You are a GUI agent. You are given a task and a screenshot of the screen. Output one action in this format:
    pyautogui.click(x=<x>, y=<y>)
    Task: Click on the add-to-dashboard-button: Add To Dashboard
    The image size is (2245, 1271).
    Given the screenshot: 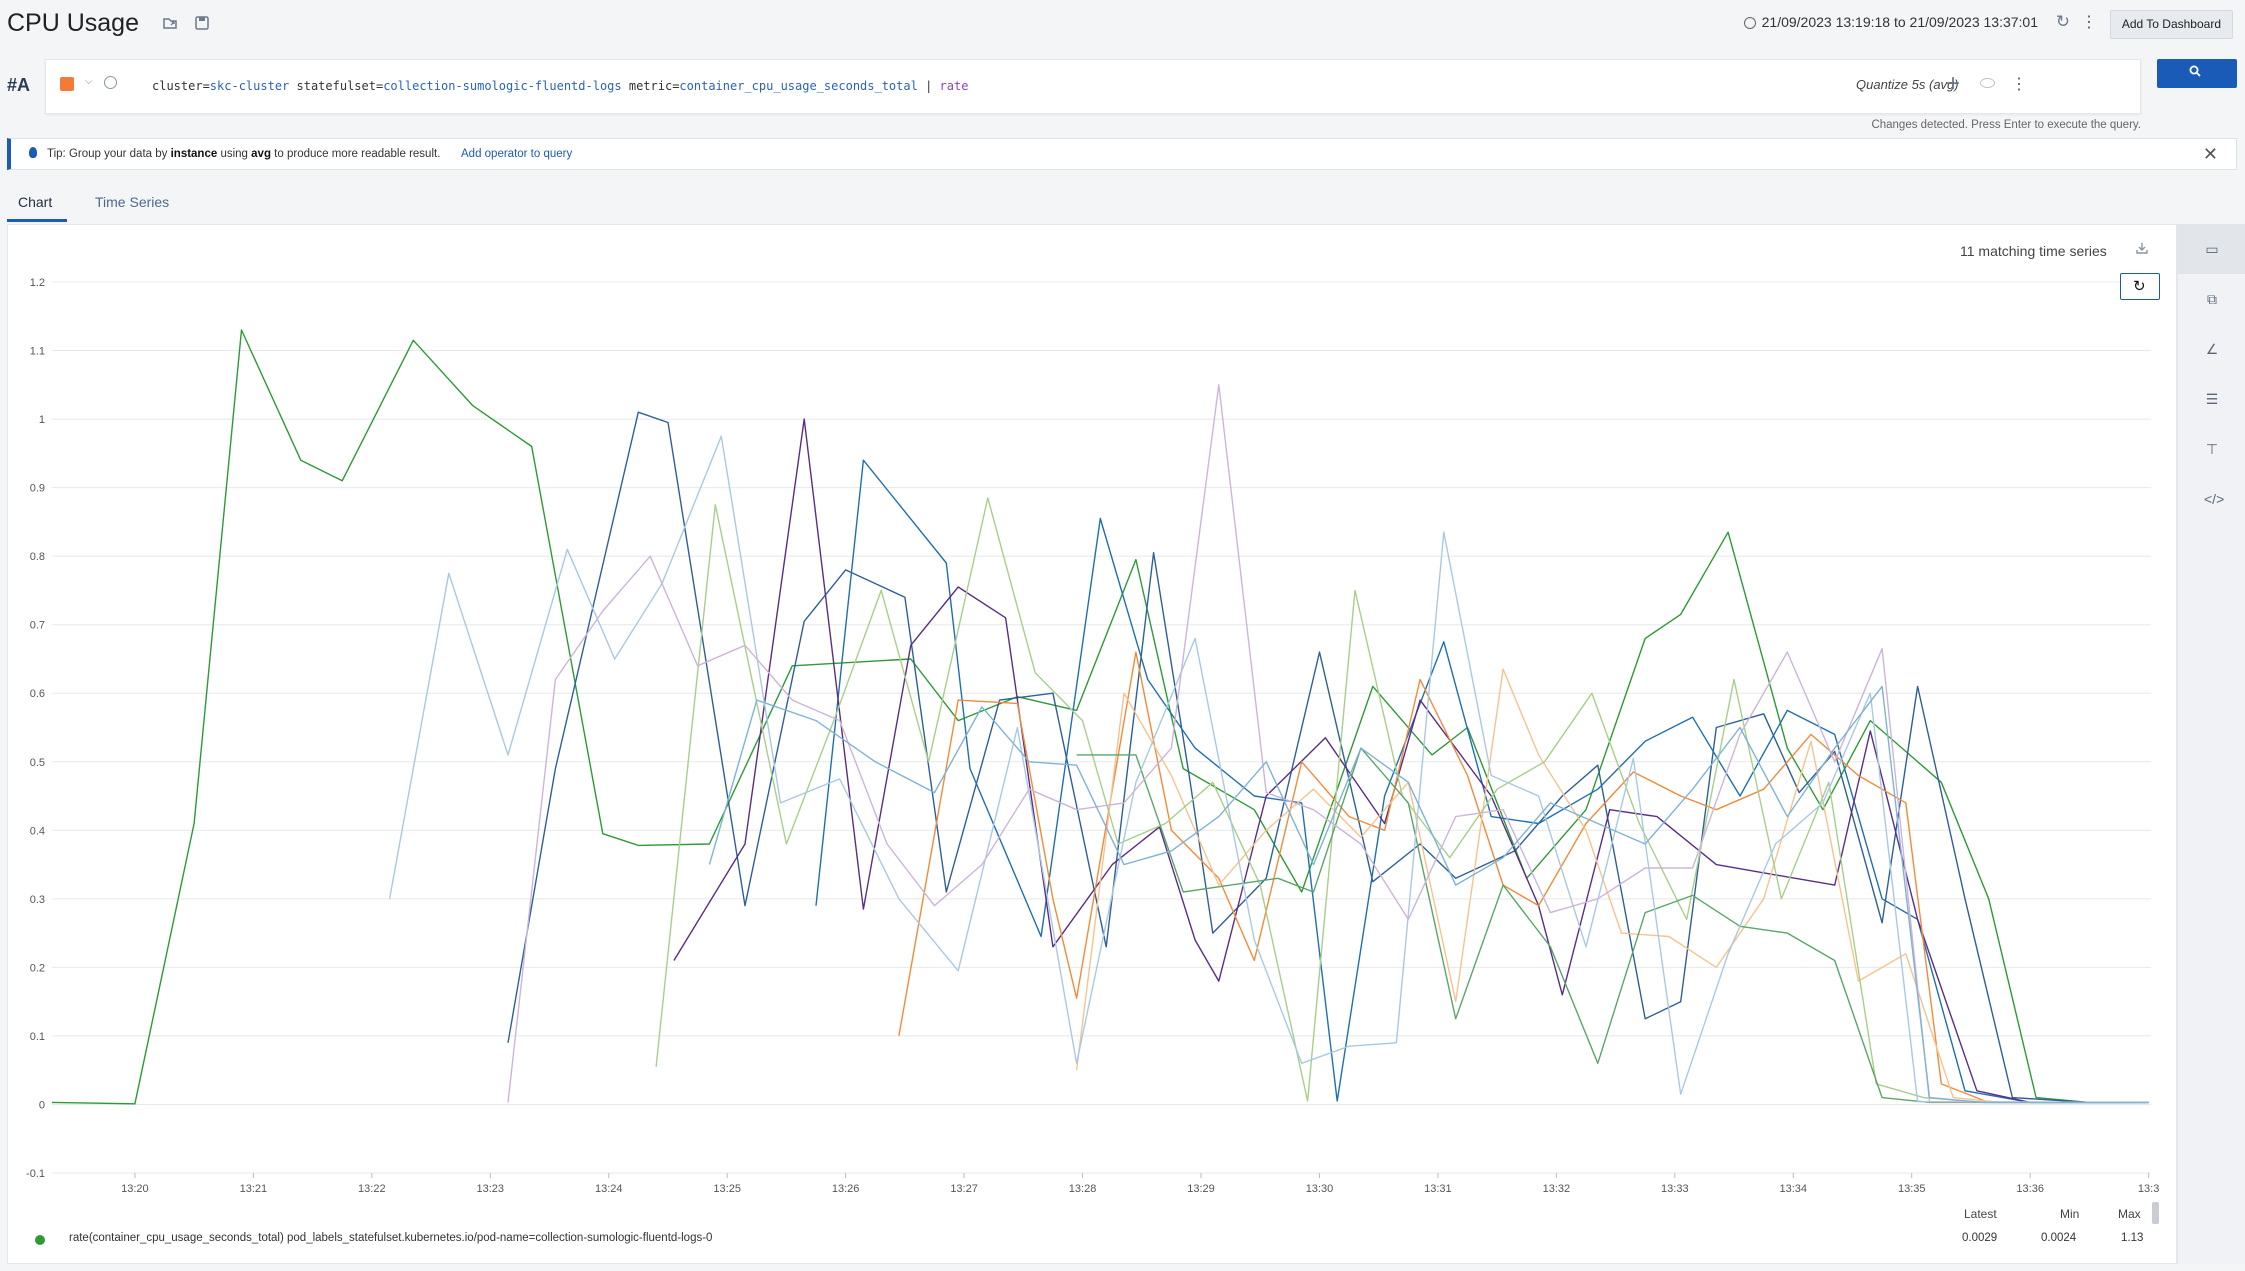 What is the action you would take?
    pyautogui.click(x=2171, y=24)
    